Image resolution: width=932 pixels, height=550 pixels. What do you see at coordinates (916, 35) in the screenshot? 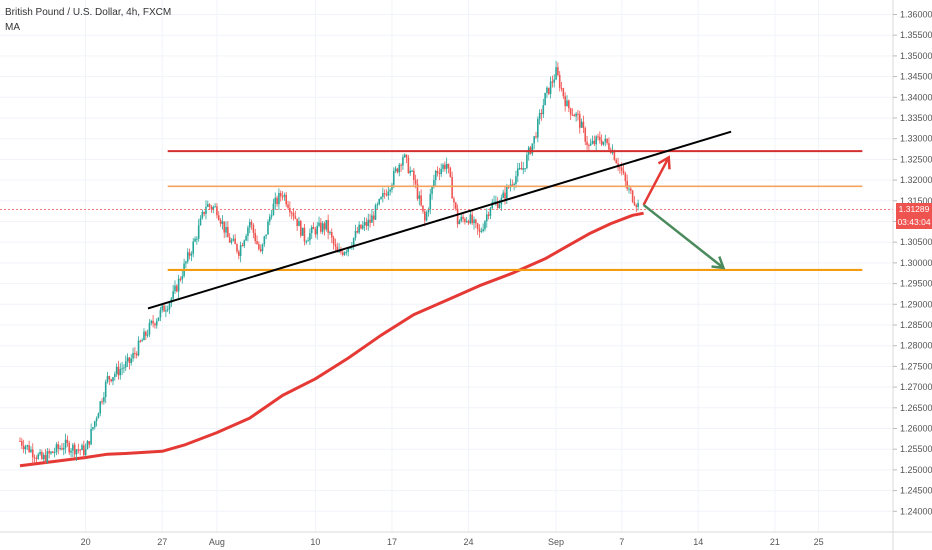
I see `price-tick-label: 1.35500` at bounding box center [916, 35].